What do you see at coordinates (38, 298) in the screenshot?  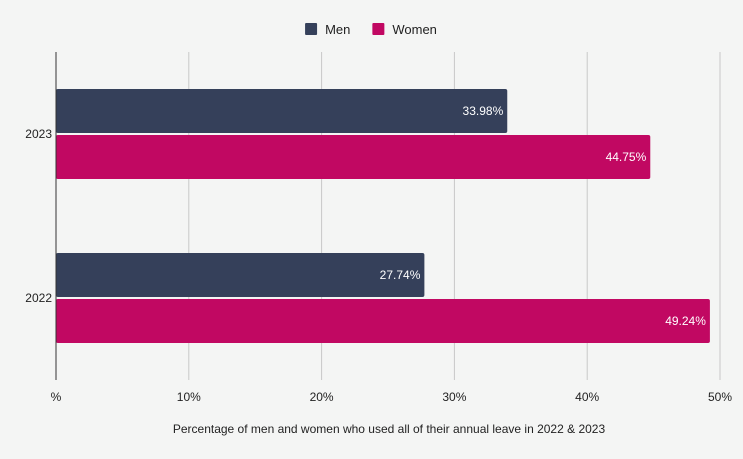 I see `category-label: 2022` at bounding box center [38, 298].